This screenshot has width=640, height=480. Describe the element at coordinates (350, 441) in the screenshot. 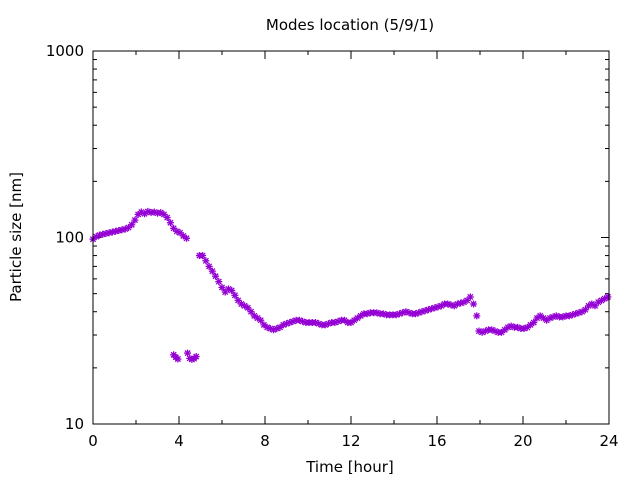

I see `x-tick-label: 12` at that location.